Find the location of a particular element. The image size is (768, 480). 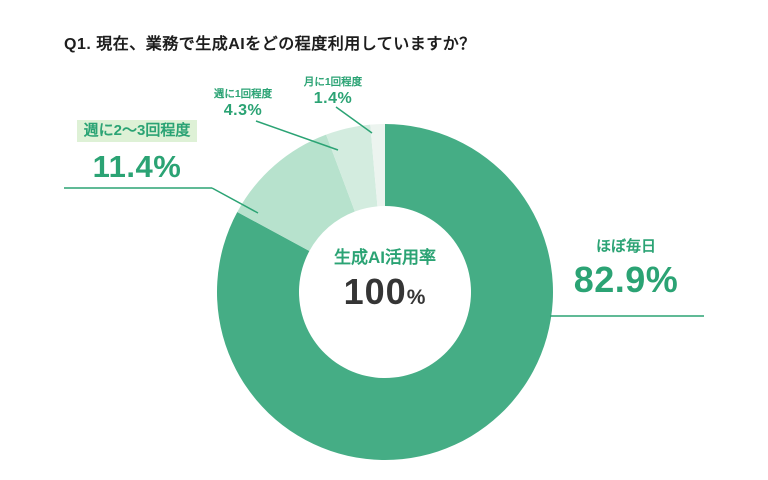

label-daily-unit: % is located at coordinates (662, 279).